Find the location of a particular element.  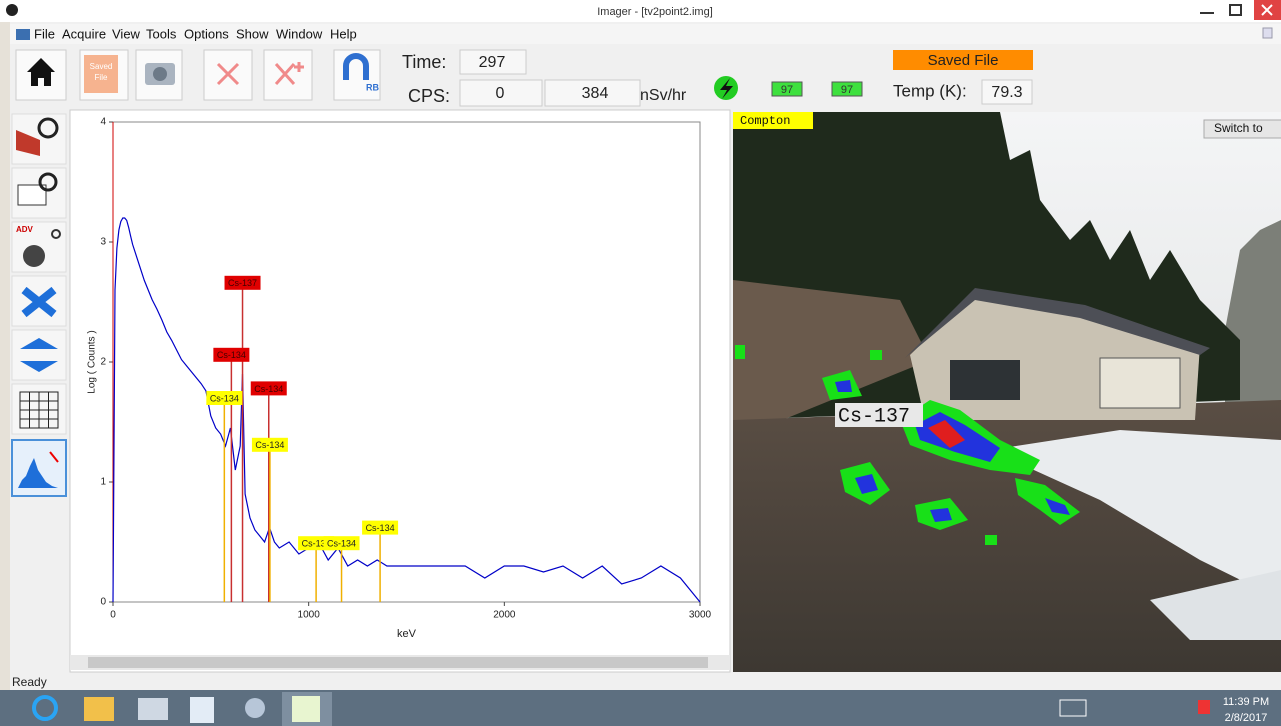

status-badge is located at coordinates (963, 60).